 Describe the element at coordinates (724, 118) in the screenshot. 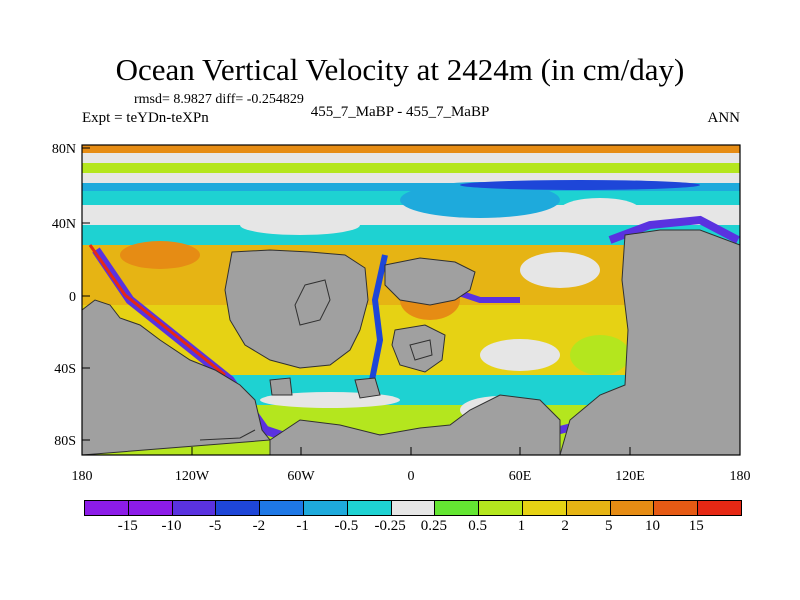

I see `season-label: ANN` at that location.